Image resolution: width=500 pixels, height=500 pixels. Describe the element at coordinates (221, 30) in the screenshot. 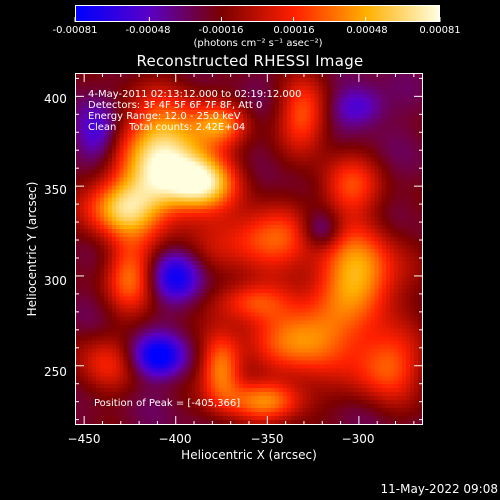

I see `colorbar-tick-label: -0.00016` at that location.